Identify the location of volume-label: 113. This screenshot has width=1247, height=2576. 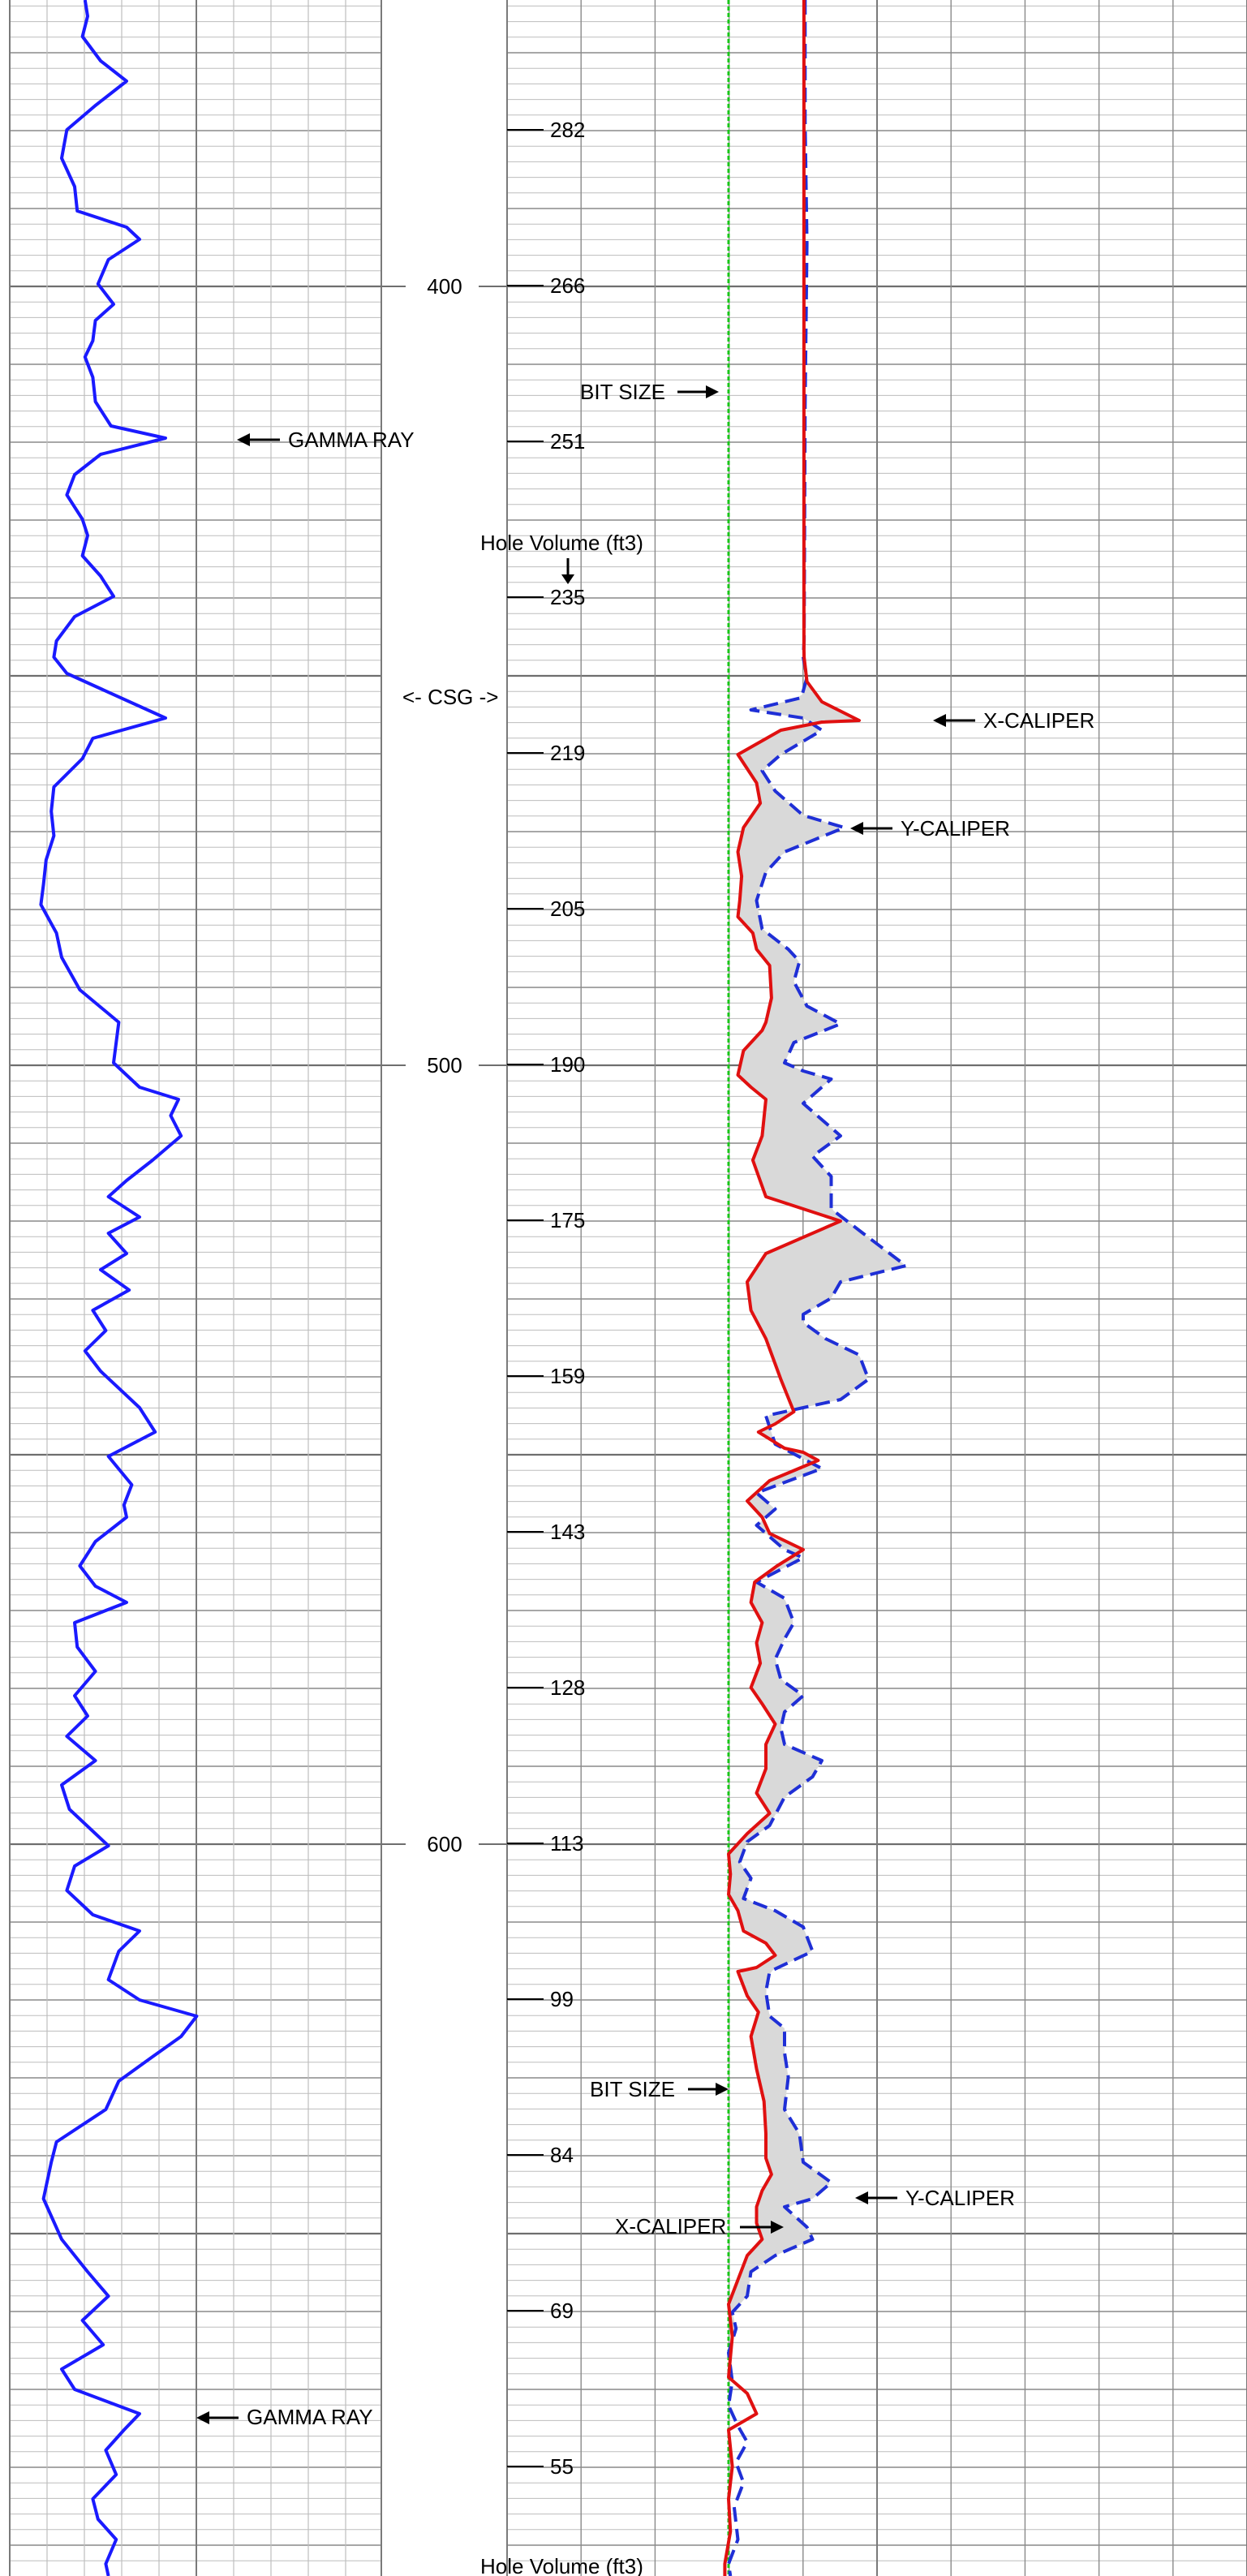
(566, 1844).